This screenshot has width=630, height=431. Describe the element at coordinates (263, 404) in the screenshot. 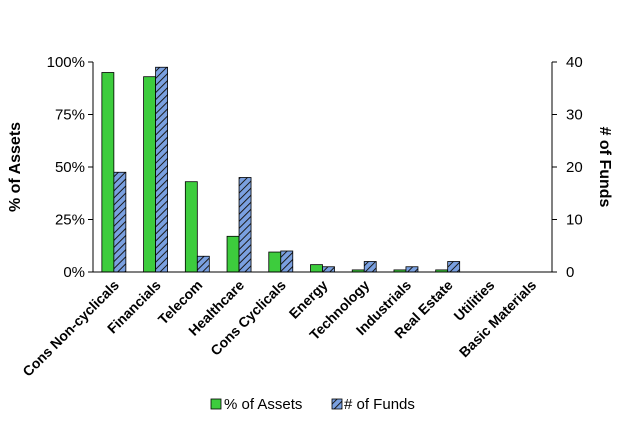

I see `legend-label-assets: % of Assets` at that location.